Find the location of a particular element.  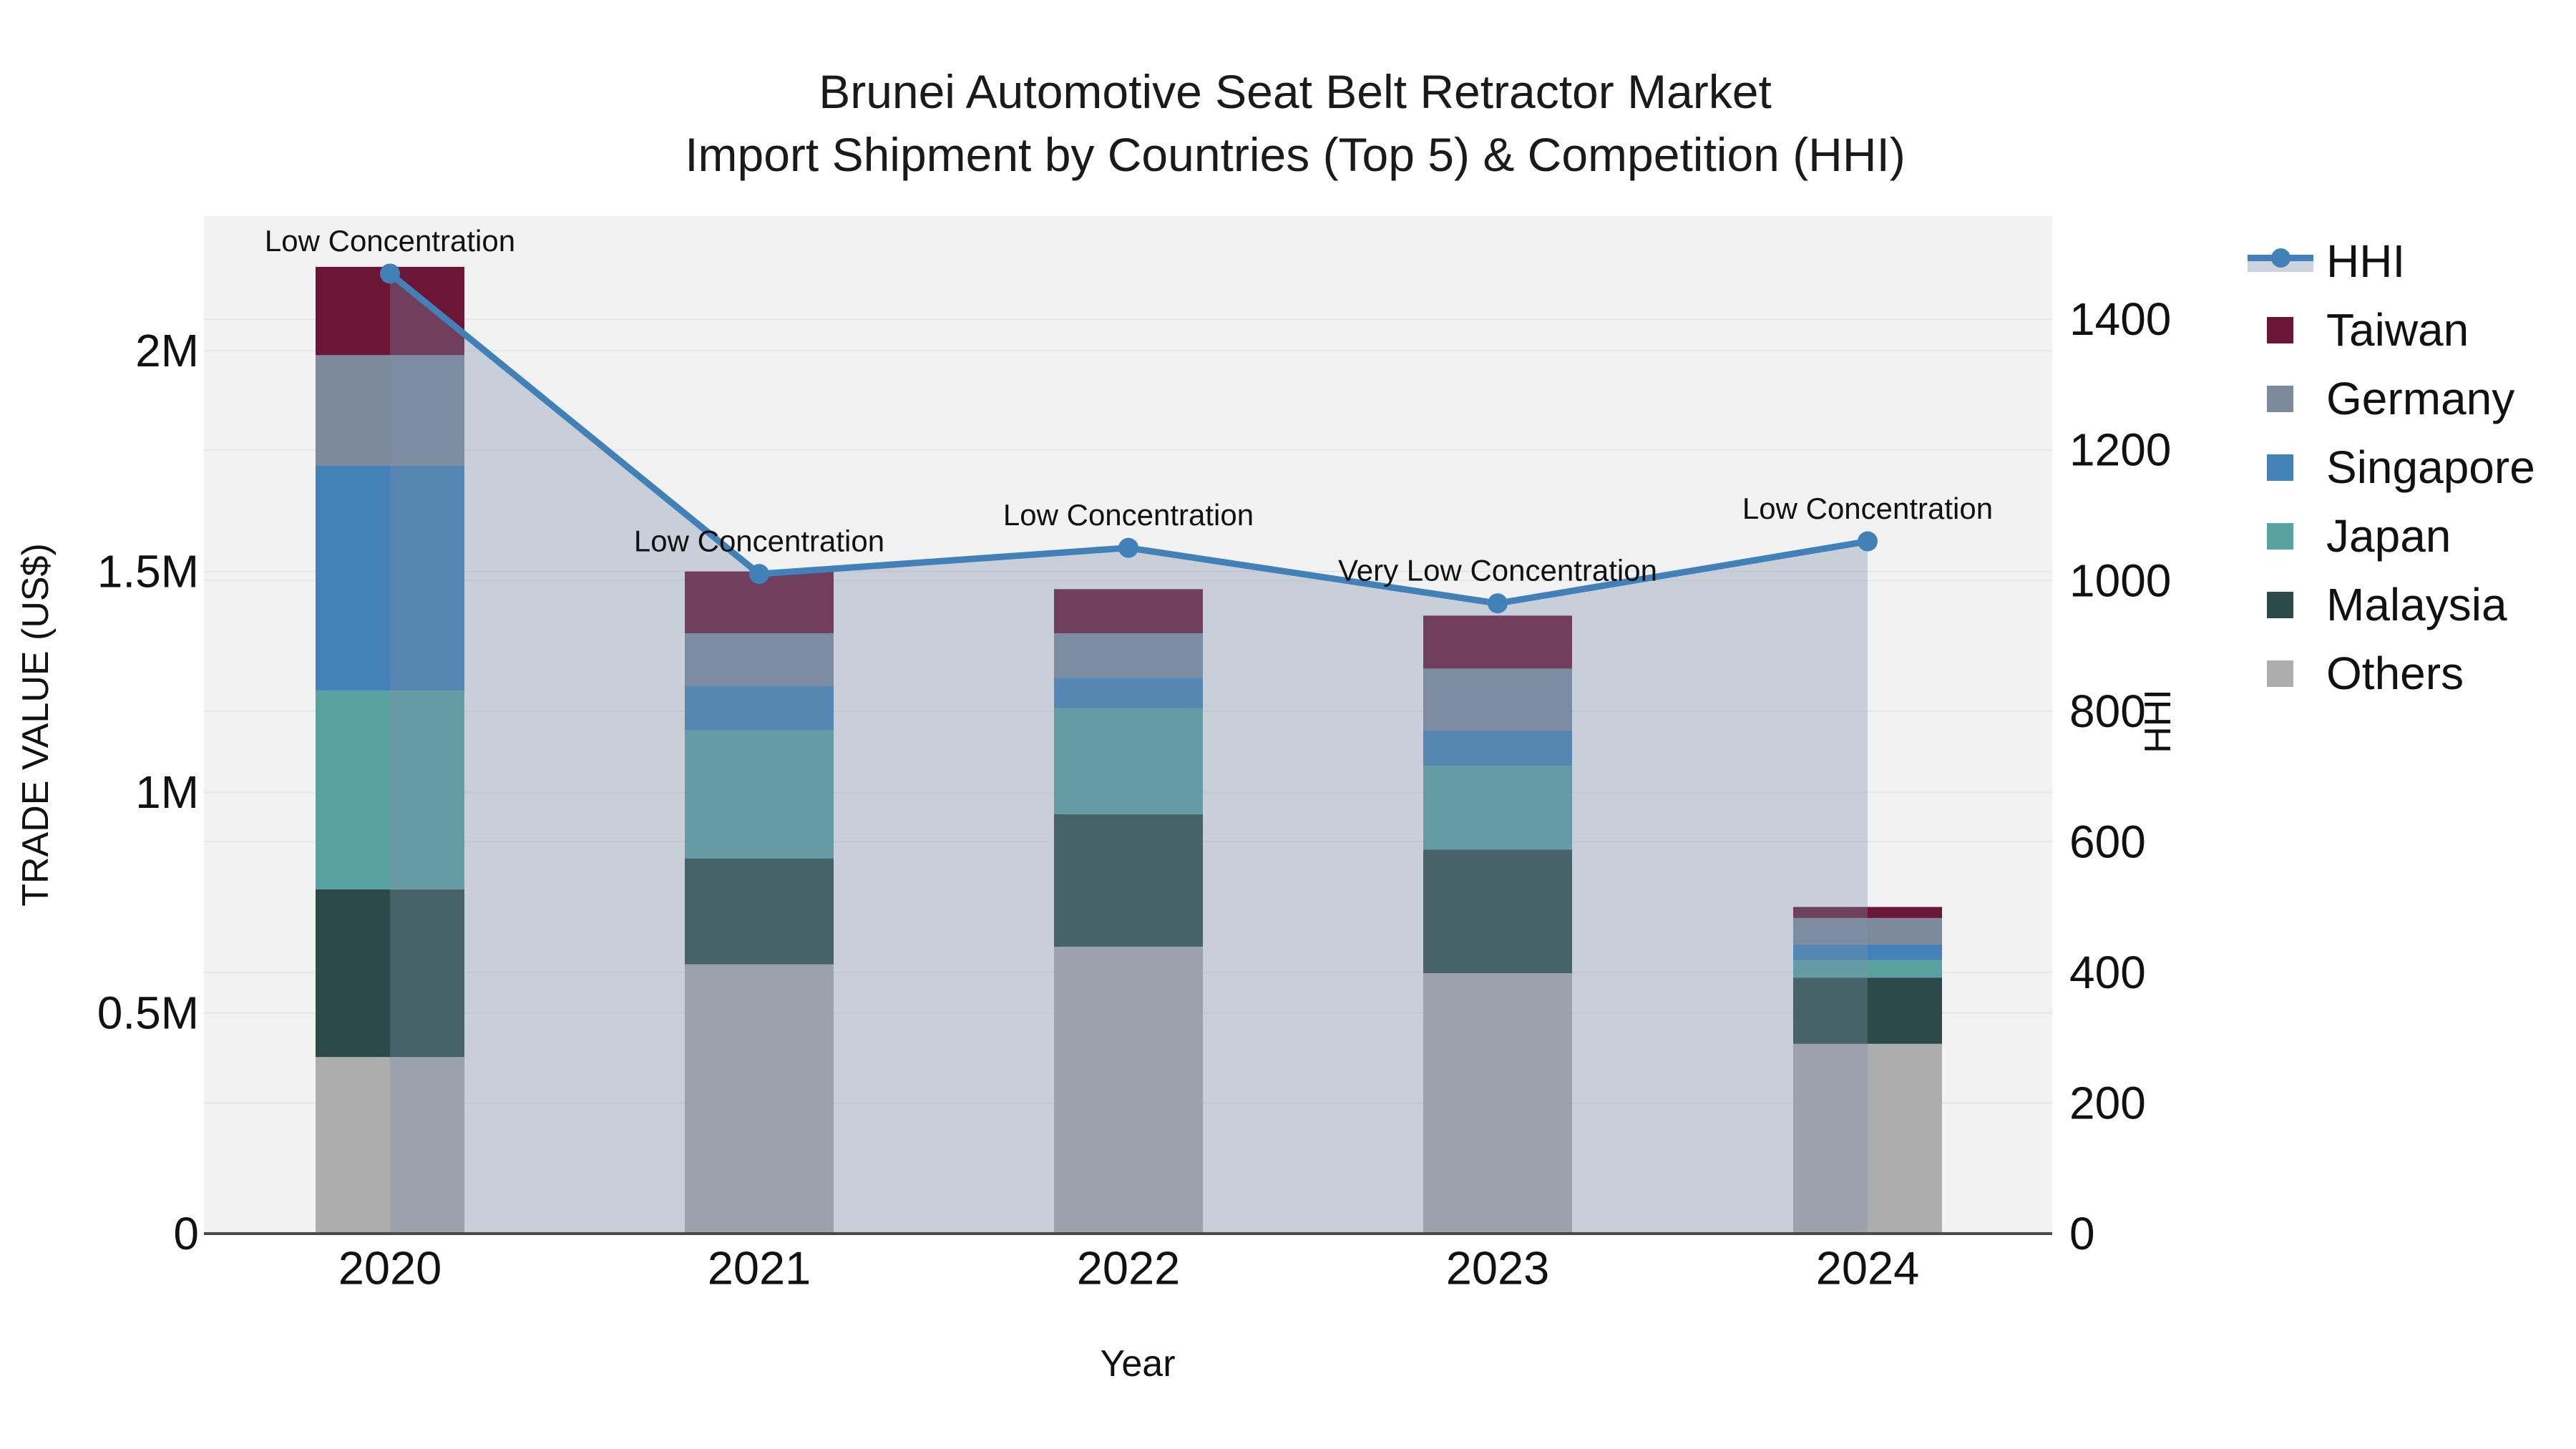

annotation-2020: Low Concentration is located at coordinates (390, 241).